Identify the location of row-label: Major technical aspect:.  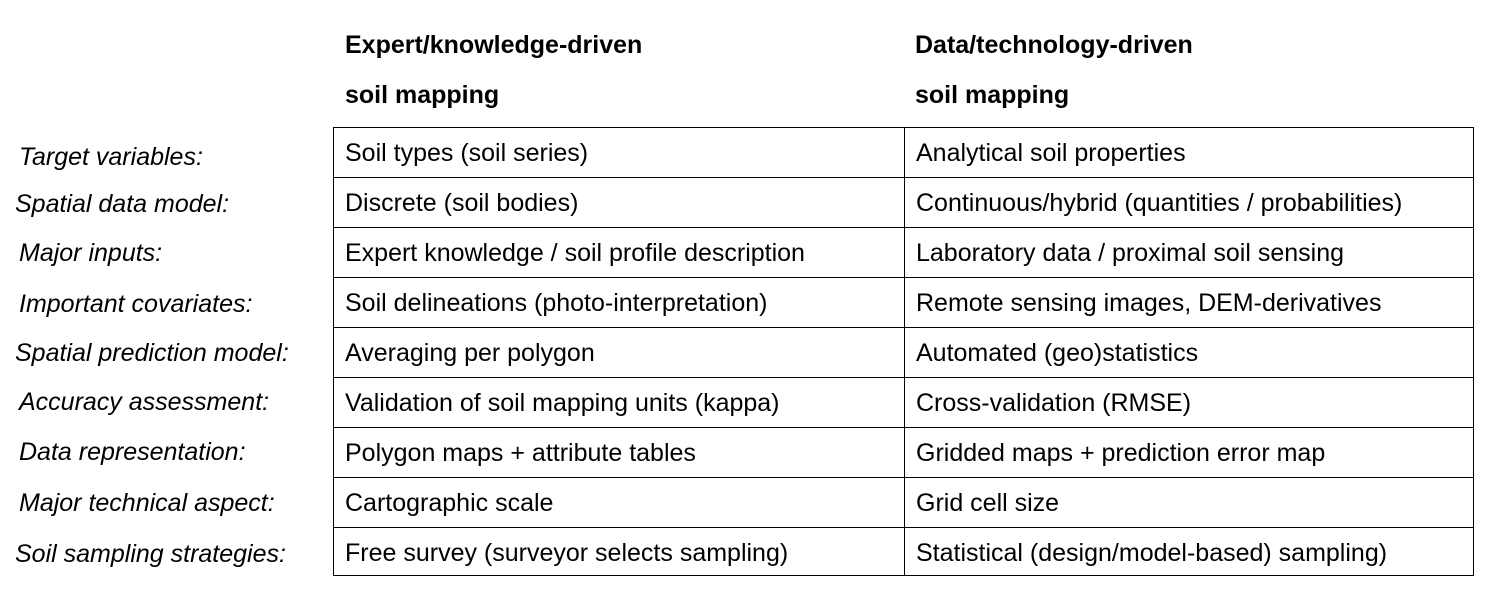
(147, 503).